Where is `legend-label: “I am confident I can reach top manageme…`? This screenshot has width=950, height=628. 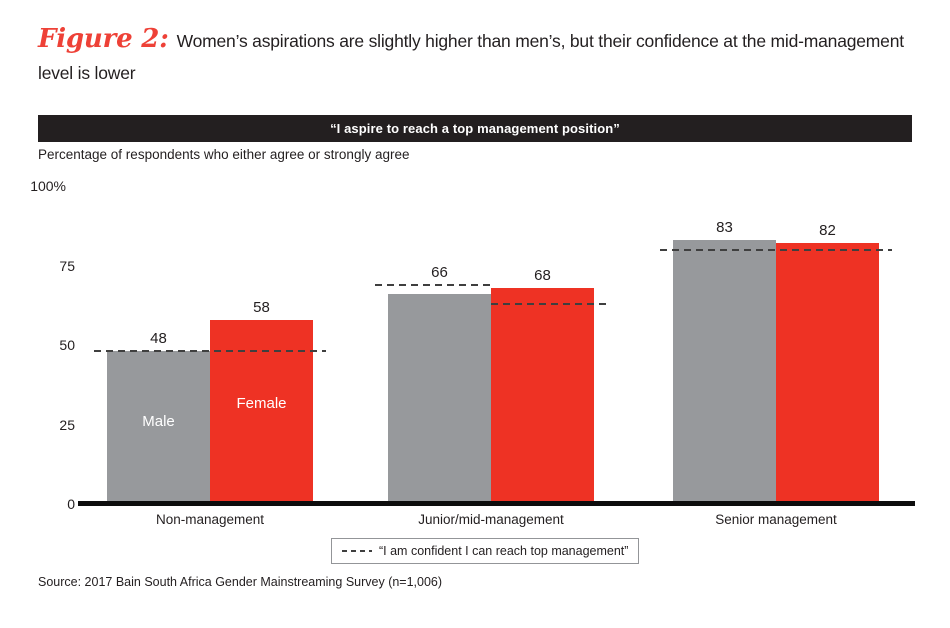
legend-label: “I am confident I can reach top manageme… is located at coordinates (504, 551).